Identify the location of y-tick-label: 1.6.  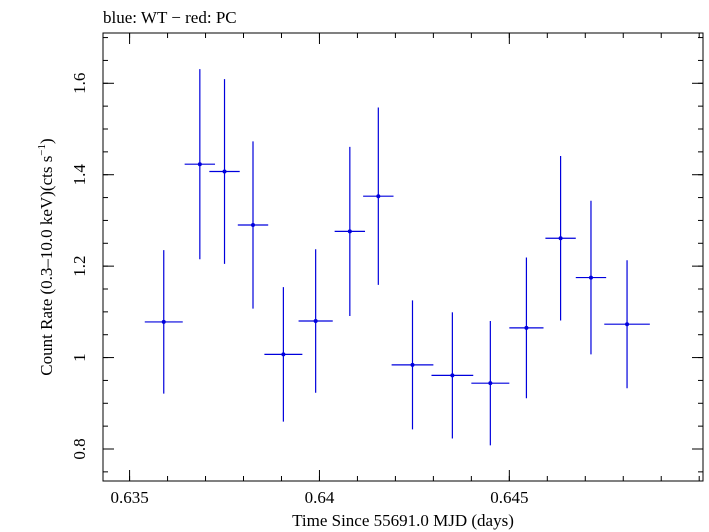
(79, 83).